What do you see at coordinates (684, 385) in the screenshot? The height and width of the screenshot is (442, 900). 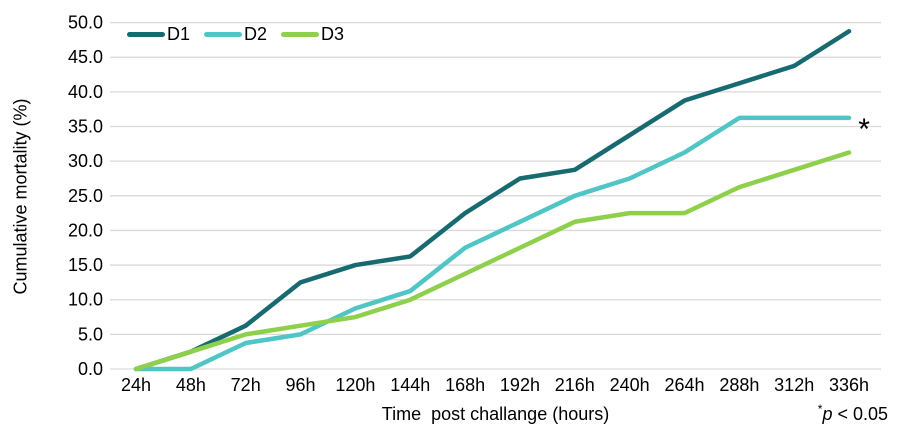 I see `x-tick-label: 264h` at bounding box center [684, 385].